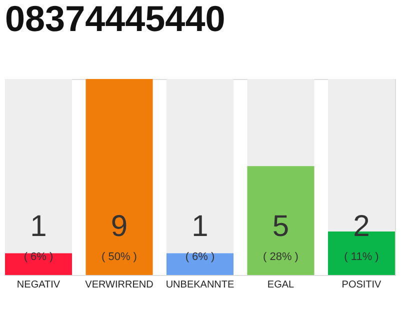 This screenshot has width=410, height=320. Describe the element at coordinates (281, 226) in the screenshot. I see `data-label: 5` at that location.